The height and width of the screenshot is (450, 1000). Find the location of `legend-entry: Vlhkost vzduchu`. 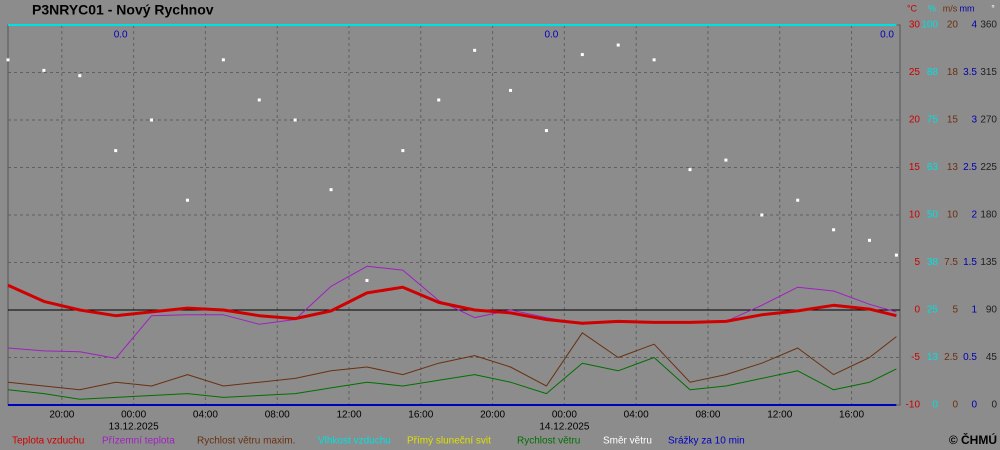

legend-entry: Vlhkost vzduchu is located at coordinates (354, 441).